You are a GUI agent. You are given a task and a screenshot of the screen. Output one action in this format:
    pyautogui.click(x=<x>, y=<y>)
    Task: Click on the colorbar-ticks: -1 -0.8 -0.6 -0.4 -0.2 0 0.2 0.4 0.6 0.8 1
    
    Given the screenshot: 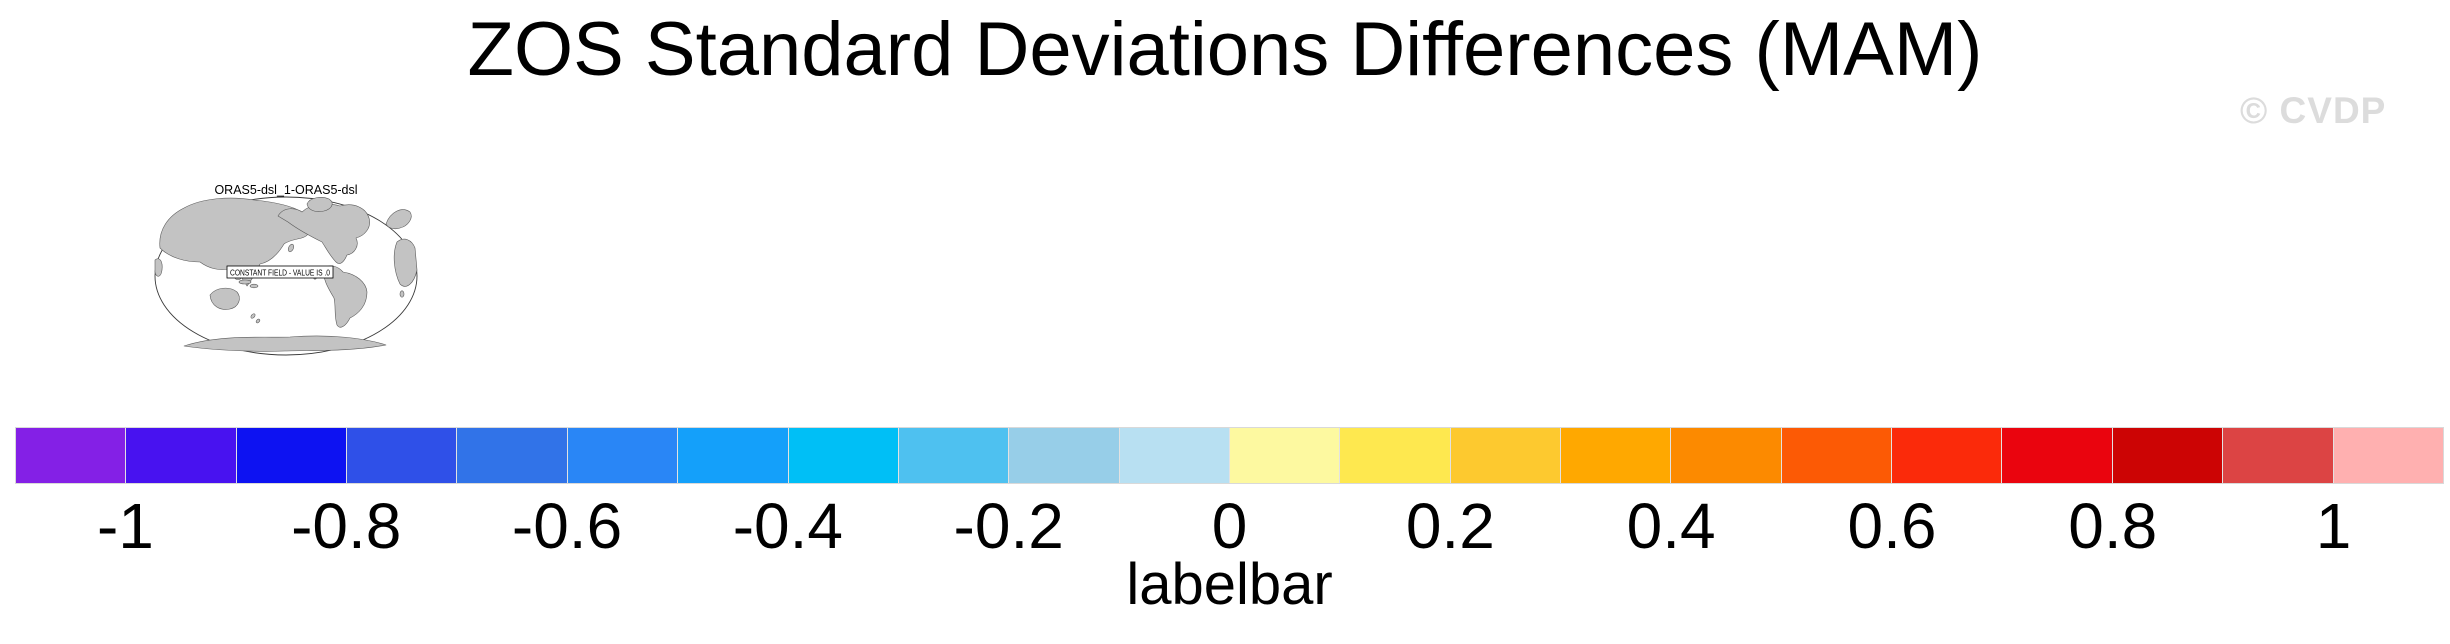 What is the action you would take?
    pyautogui.click(x=1229, y=526)
    